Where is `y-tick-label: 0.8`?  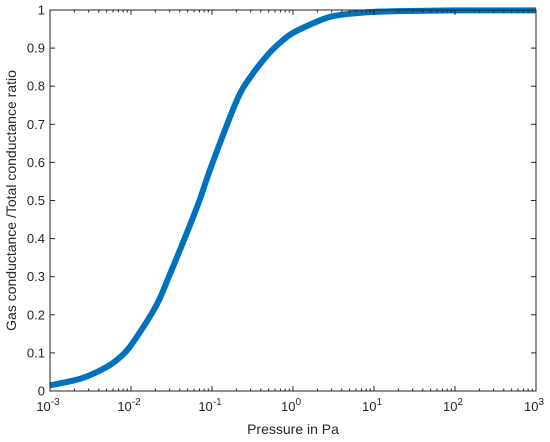 y-tick-label: 0.8 is located at coordinates (36, 86).